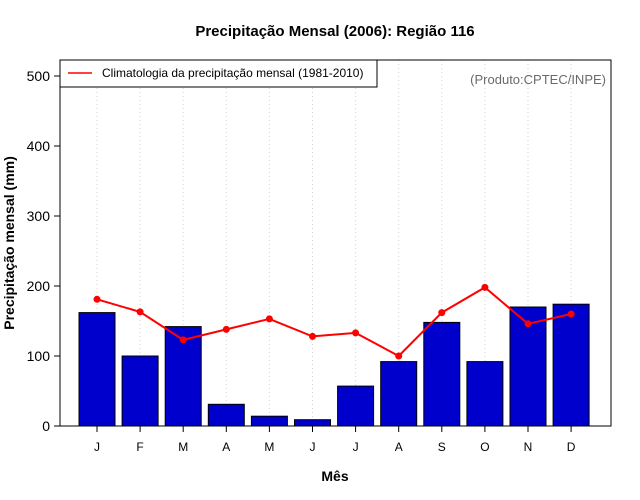 The image size is (640, 500). I want to click on x-tick-label: F, so click(139, 447).